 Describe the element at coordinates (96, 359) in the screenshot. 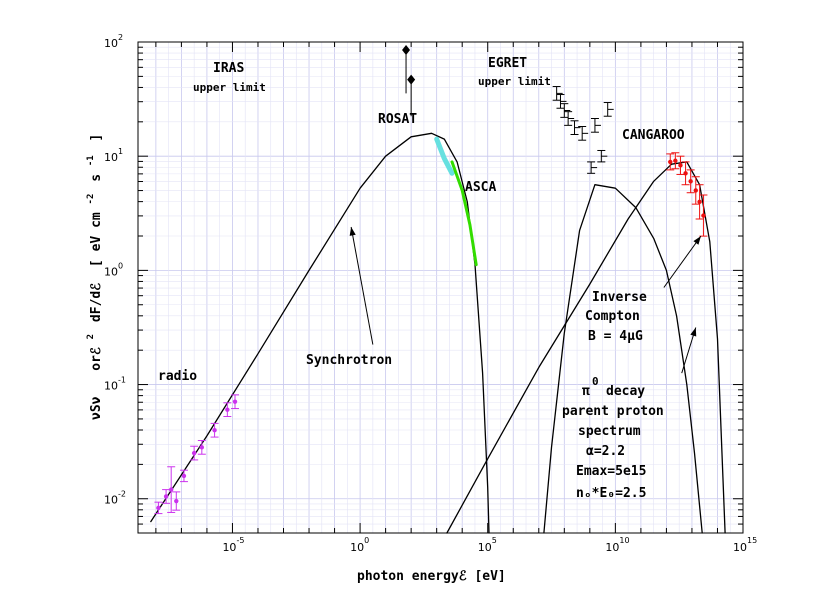

I see `y-title-or: orℰ` at that location.